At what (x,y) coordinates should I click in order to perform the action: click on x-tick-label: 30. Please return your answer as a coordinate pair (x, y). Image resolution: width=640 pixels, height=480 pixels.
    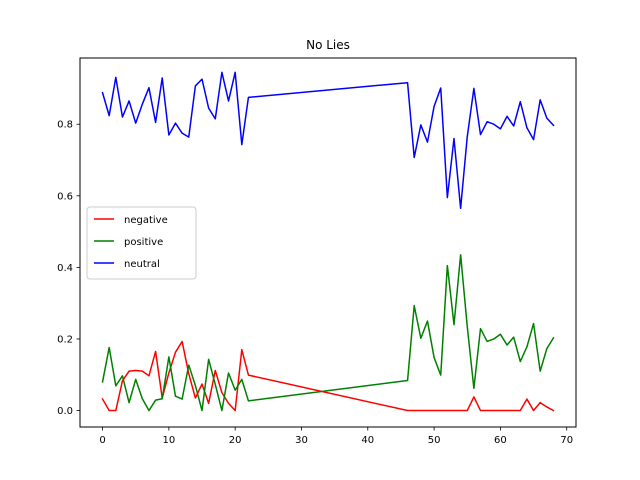
    Looking at the image, I should click on (301, 440).